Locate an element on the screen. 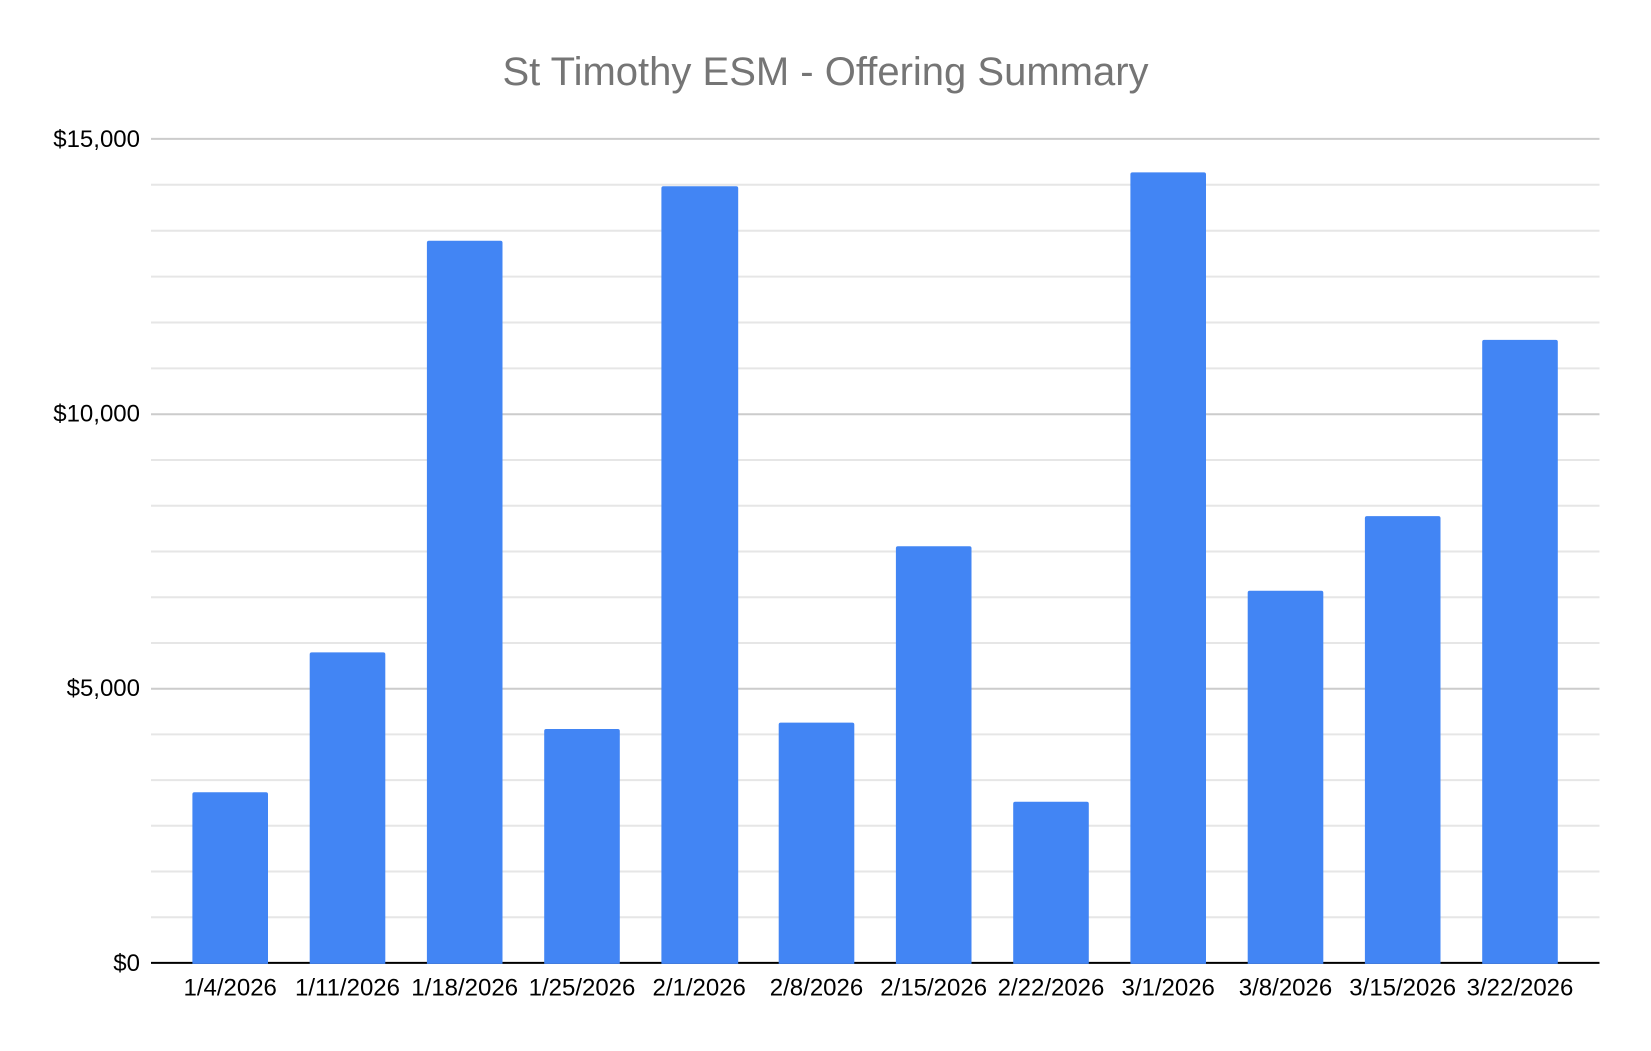  svg-text:St Timothy ESM - Offering Summ: St Timothy ESM - Offering Summary is located at coordinates (825, 72).